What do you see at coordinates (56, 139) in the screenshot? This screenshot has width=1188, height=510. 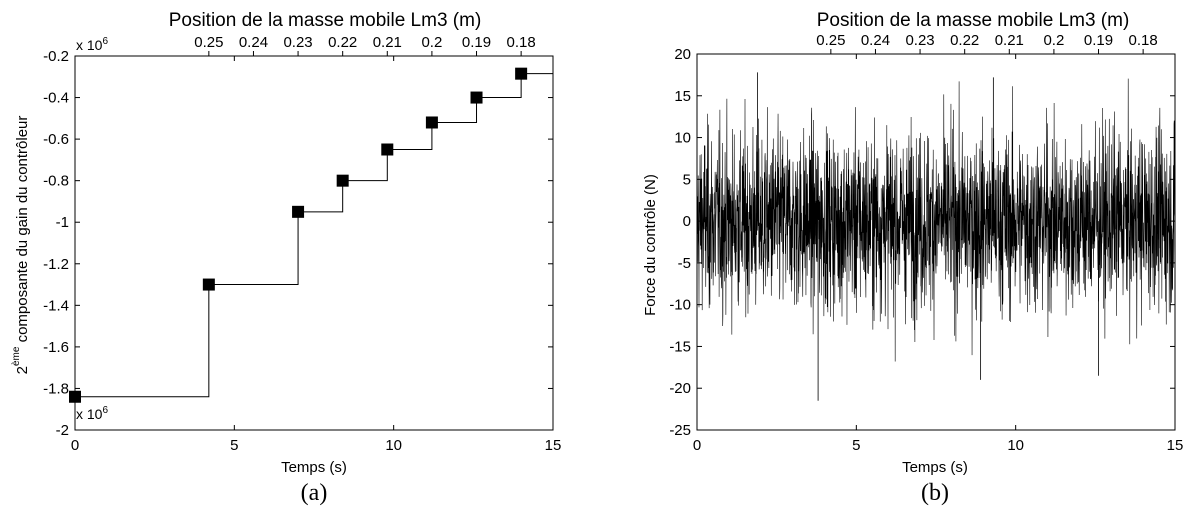 I see `y-tick-label: -0.6` at bounding box center [56, 139].